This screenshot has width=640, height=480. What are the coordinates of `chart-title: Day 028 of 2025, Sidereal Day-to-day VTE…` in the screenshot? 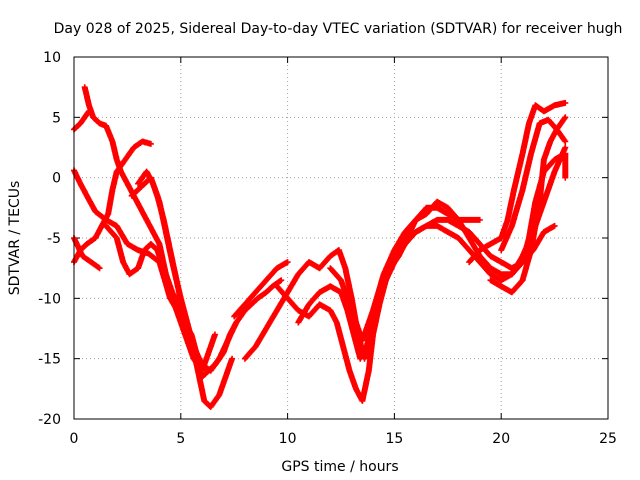 It's located at (338, 29).